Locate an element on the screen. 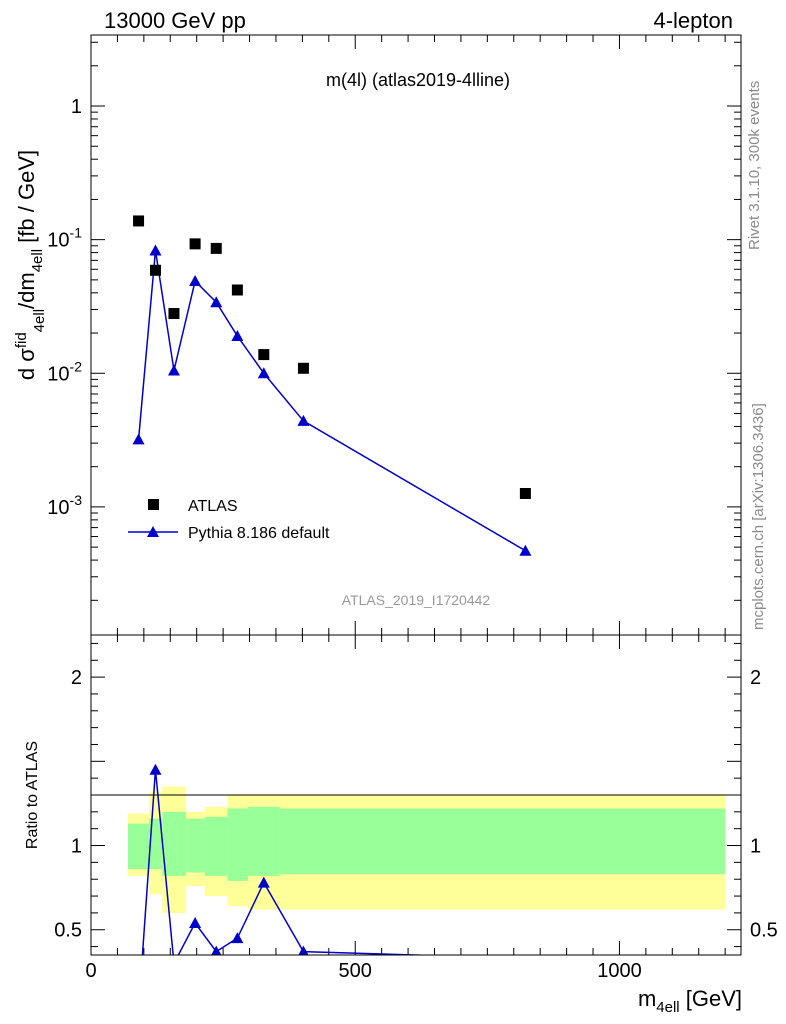 This screenshot has width=786, height=1024. ratio-y-tick-label-right: 0.5 is located at coordinates (764, 931).